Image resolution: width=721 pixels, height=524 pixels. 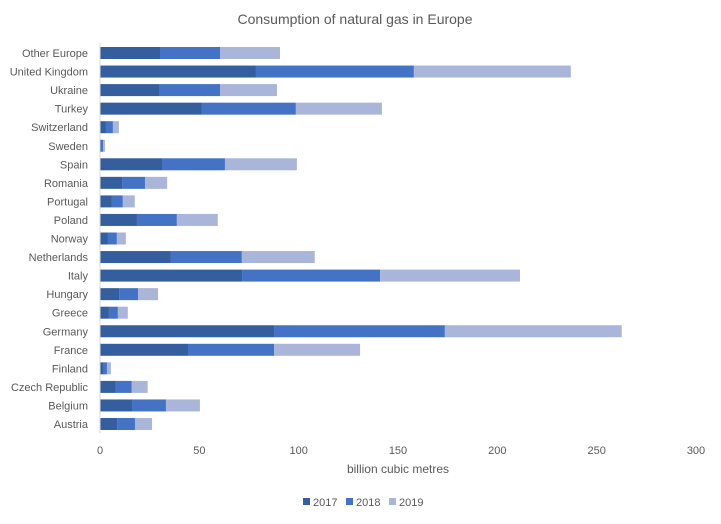 What do you see at coordinates (199, 451) in the screenshot?
I see `x-tick-label: 50` at bounding box center [199, 451].